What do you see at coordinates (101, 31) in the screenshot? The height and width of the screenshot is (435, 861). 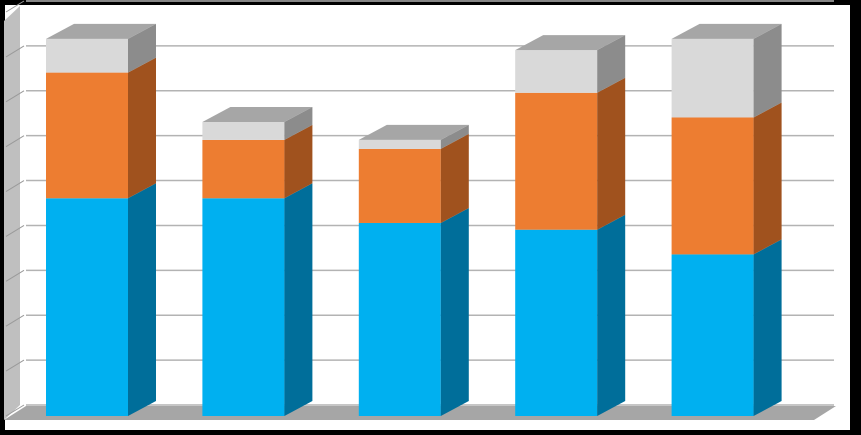 I see `bar-top-c1` at bounding box center [101, 31].